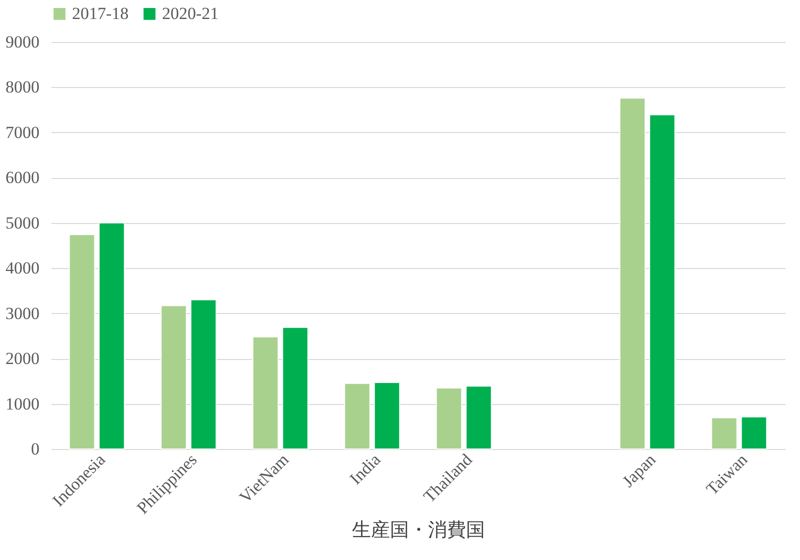  I want to click on y-tick-label: 1000, so click(23, 404).